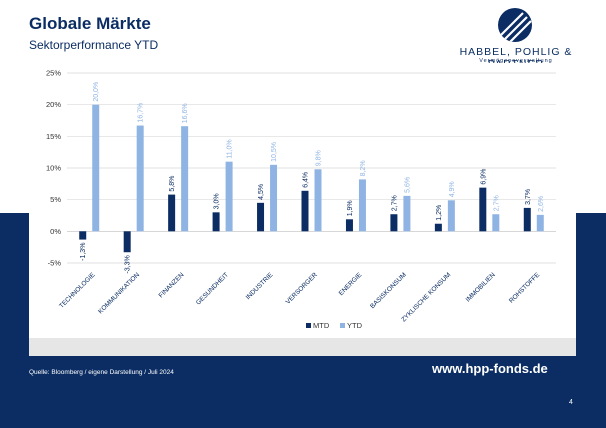 The width and height of the screenshot is (606, 428). I want to click on ytd-data-label: 9,8%, so click(319, 158).